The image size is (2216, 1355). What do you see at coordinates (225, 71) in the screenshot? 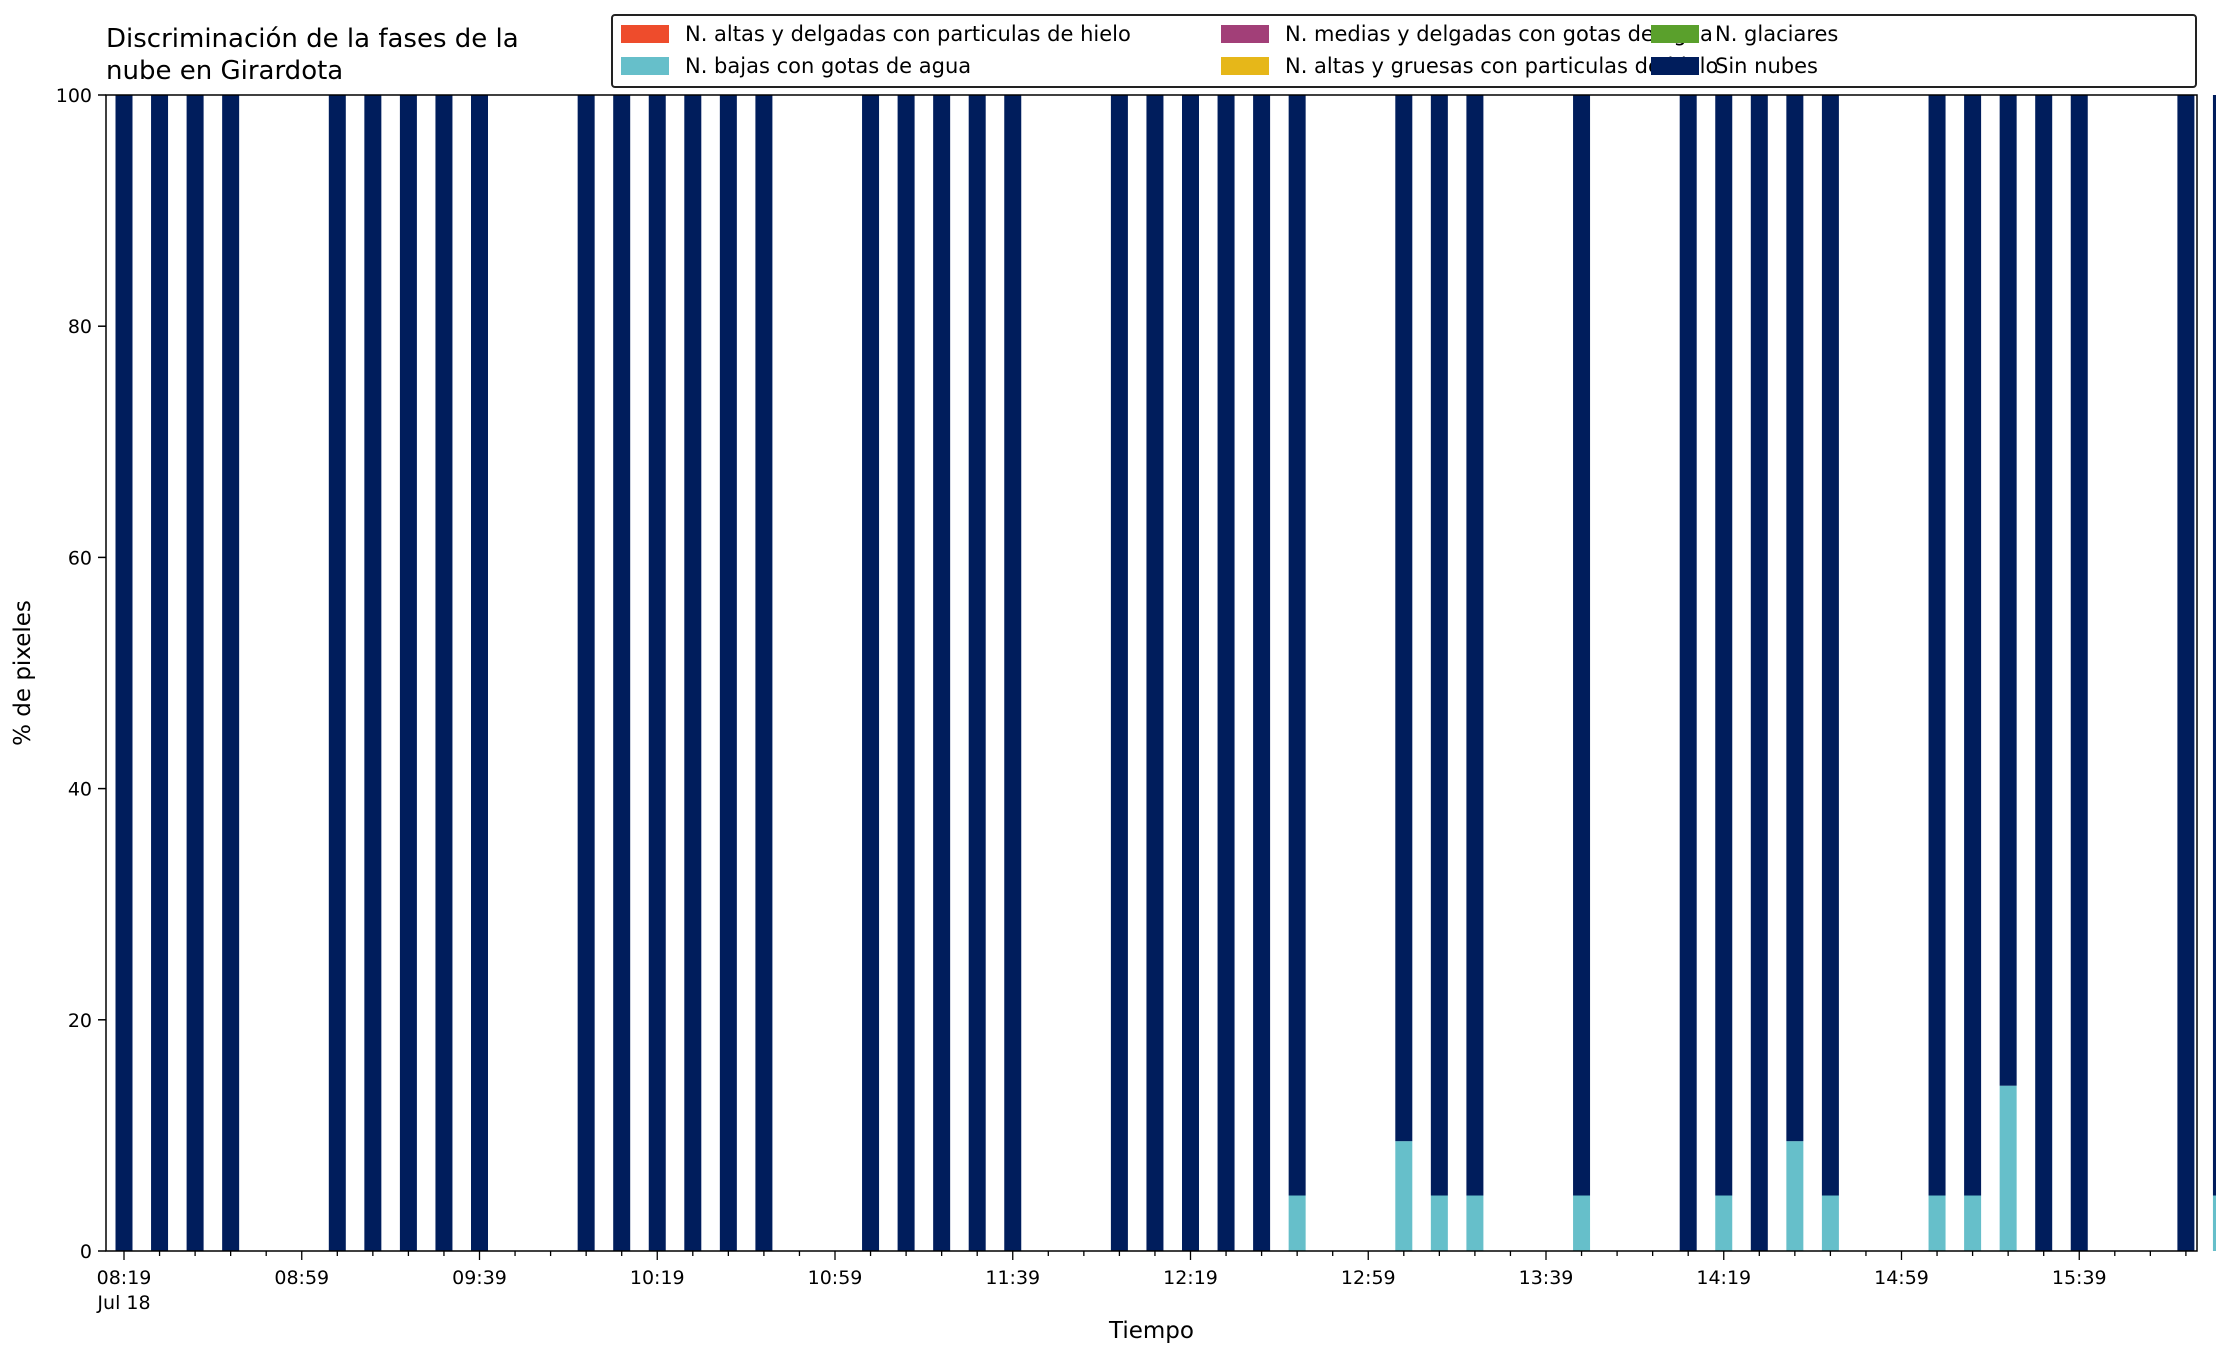
I see `chart-title-line-2: nube en Girardota` at bounding box center [225, 71].